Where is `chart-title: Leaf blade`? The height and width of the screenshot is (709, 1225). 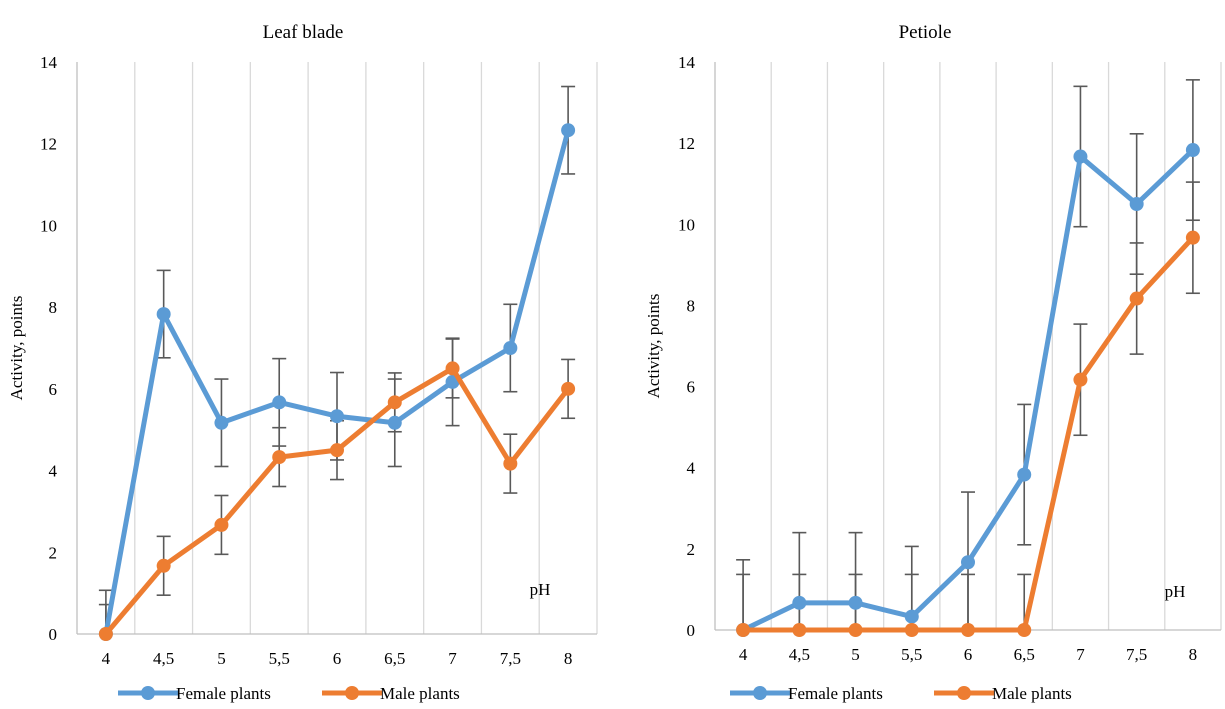
chart-title: Leaf blade is located at coordinates (303, 32).